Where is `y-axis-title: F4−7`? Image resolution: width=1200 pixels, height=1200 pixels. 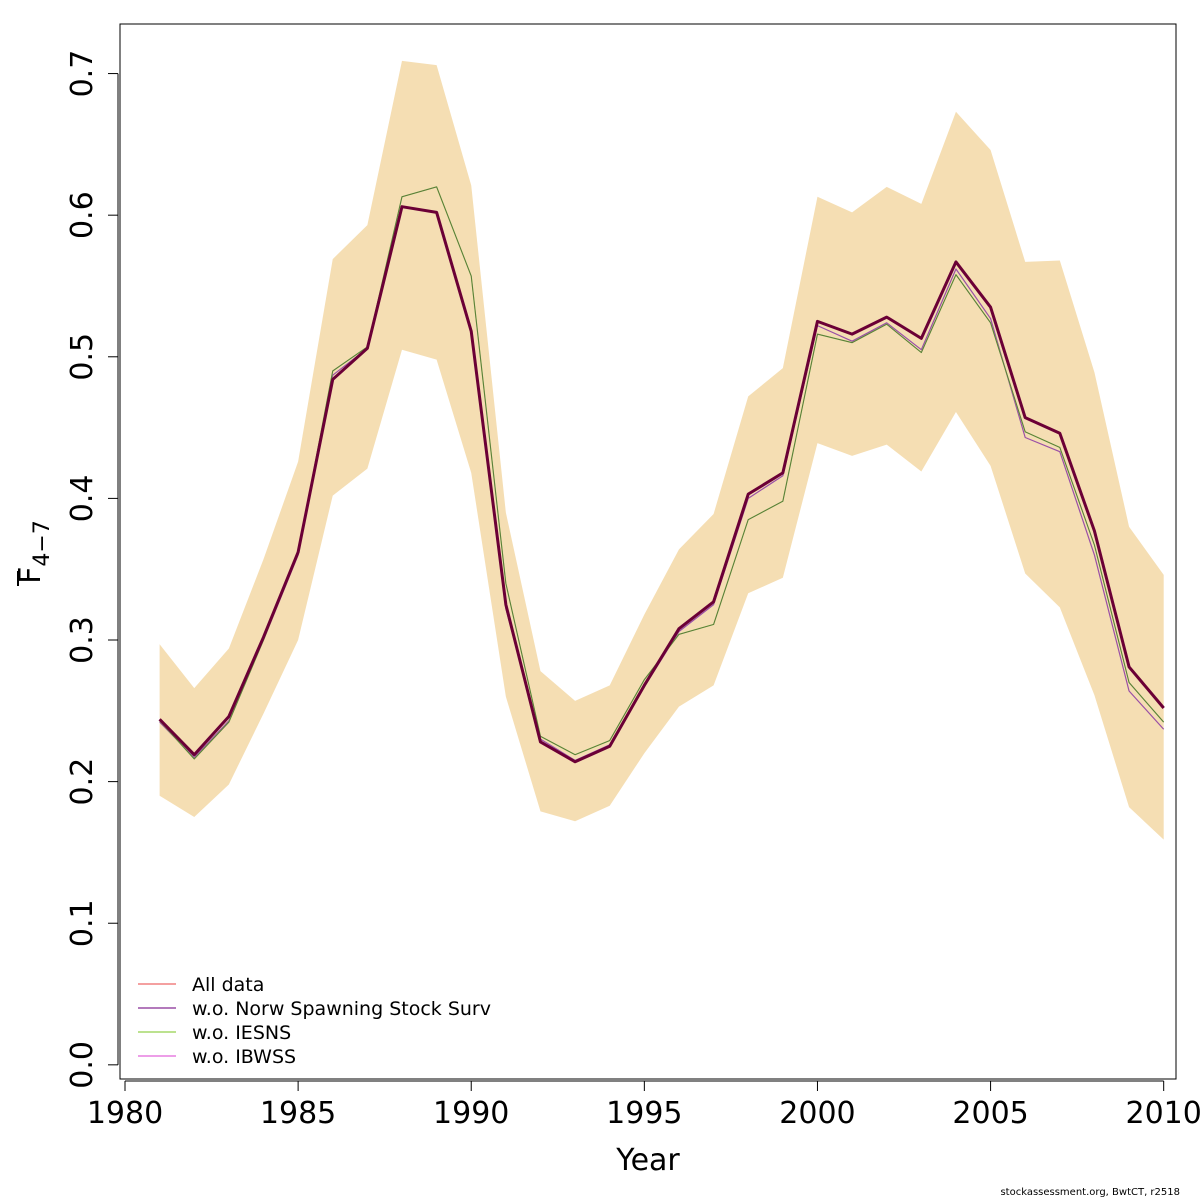 y-axis-title: F4−7 is located at coordinates (34, 553).